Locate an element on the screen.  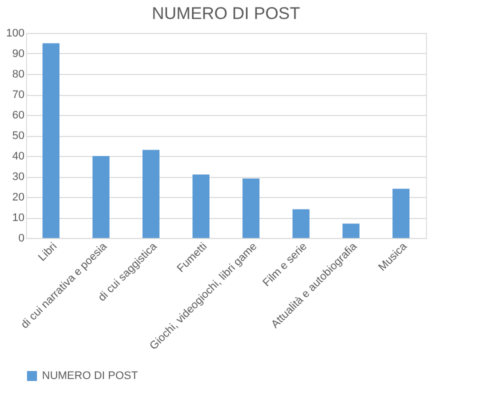
y-tick-label: 100 is located at coordinates (15, 34).